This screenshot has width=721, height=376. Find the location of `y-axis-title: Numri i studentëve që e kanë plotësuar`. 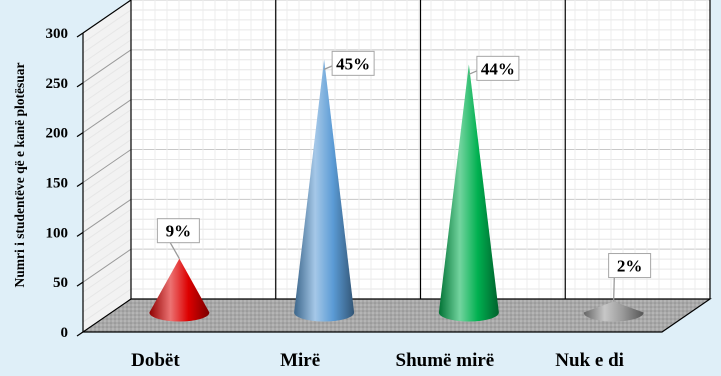

y-axis-title: Numri i studentëve që e kanë plotësuar is located at coordinates (19, 175).